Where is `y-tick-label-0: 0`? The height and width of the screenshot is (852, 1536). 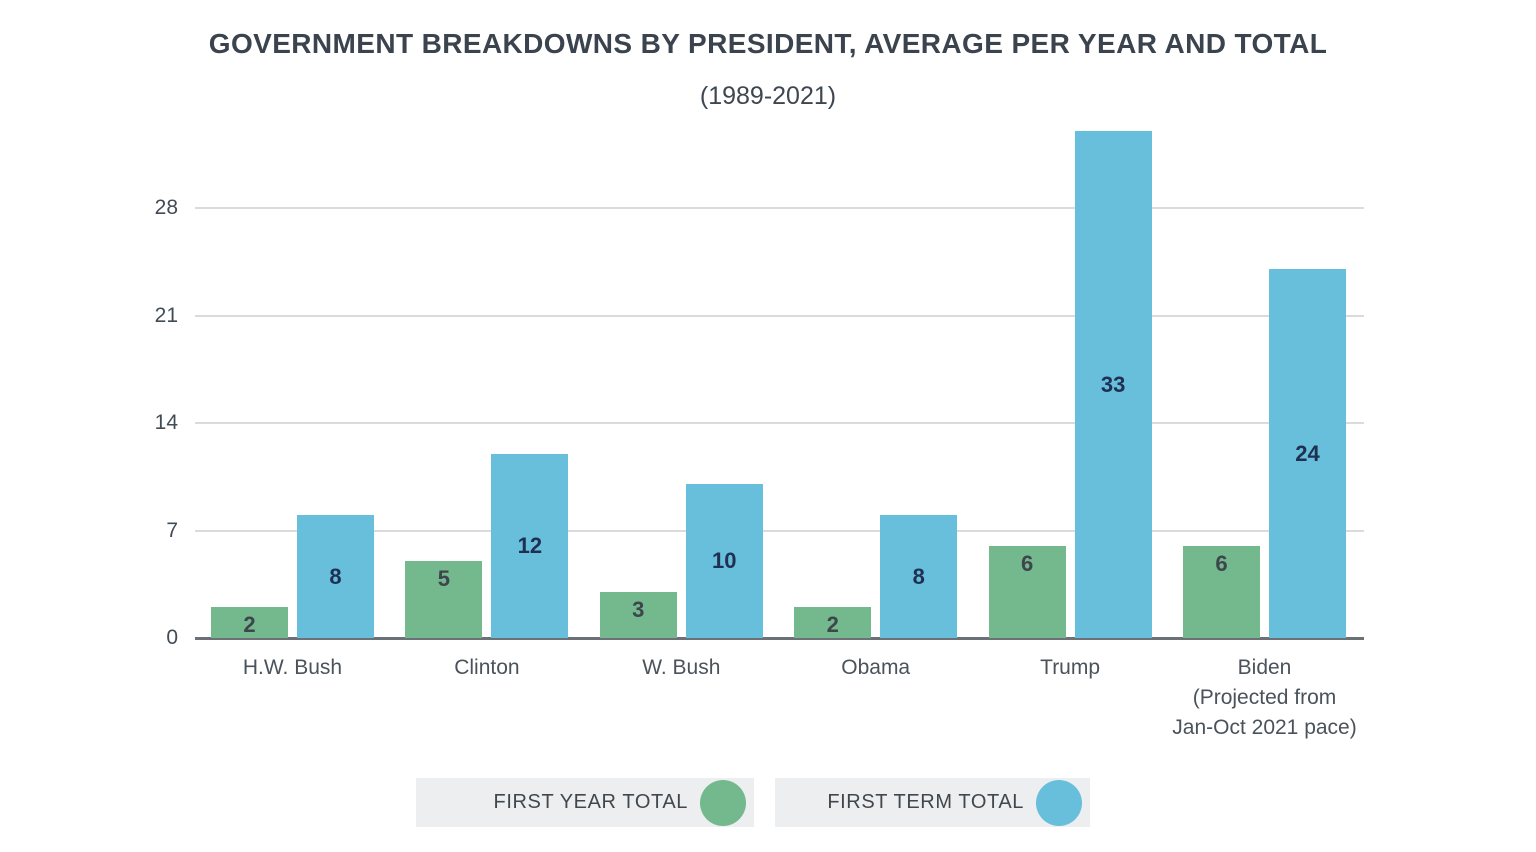
y-tick-label-0: 0 is located at coordinates (172, 637).